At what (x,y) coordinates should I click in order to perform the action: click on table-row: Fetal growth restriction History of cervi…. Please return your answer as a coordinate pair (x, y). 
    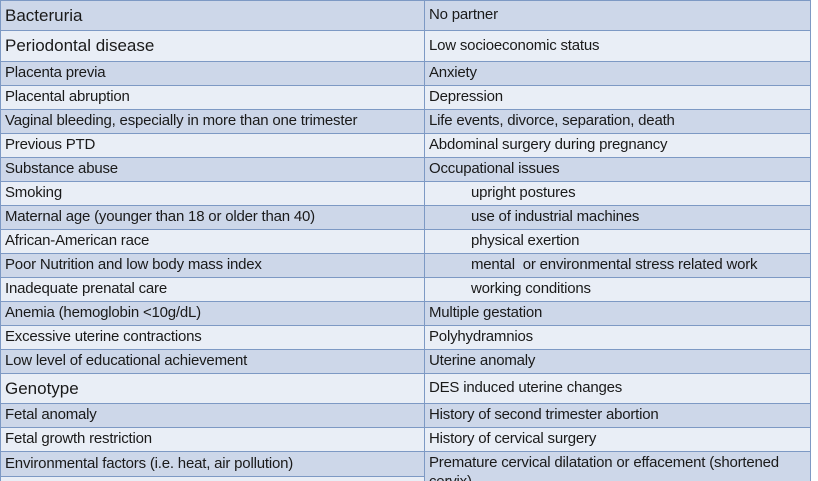
    Looking at the image, I should click on (405, 439).